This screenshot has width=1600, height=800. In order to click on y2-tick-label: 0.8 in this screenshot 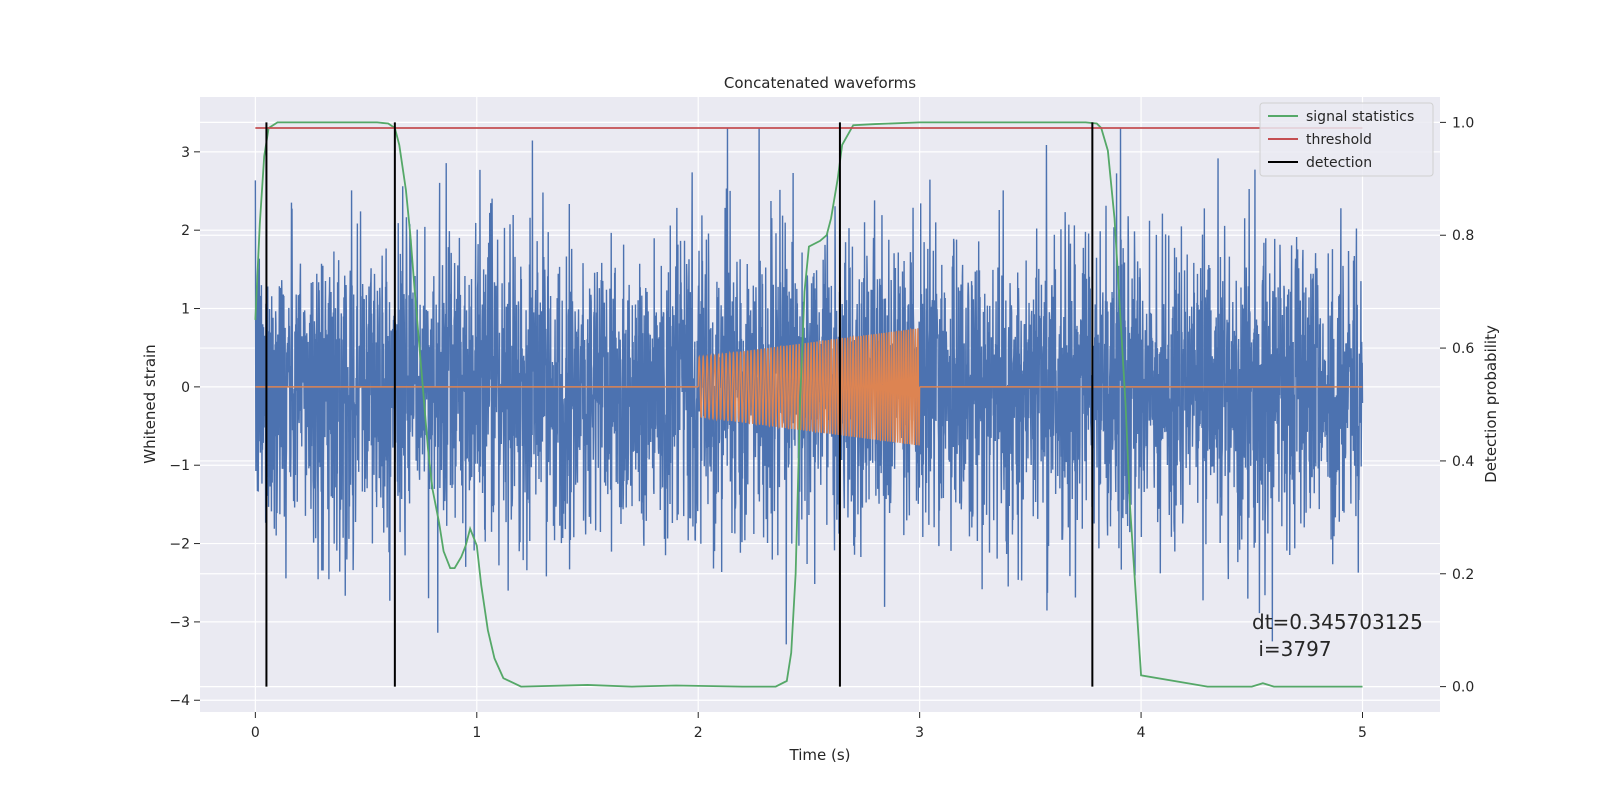, I will do `click(1463, 236)`.